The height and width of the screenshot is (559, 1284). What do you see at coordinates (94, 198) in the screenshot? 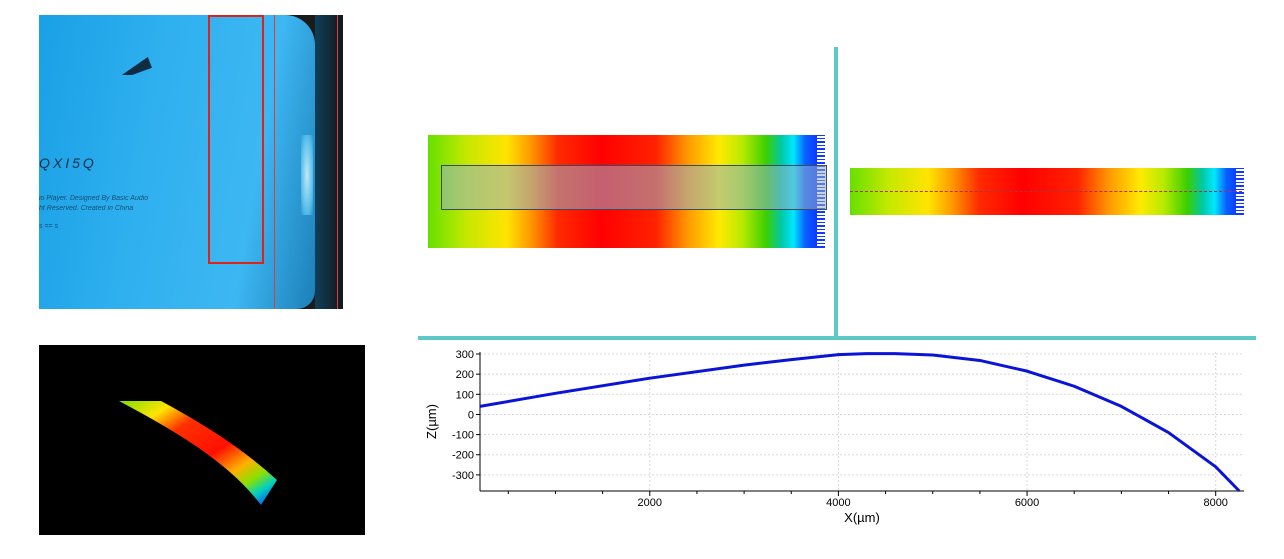
I see `device-text-line: io Player. Designed By Basic Audio` at bounding box center [94, 198].